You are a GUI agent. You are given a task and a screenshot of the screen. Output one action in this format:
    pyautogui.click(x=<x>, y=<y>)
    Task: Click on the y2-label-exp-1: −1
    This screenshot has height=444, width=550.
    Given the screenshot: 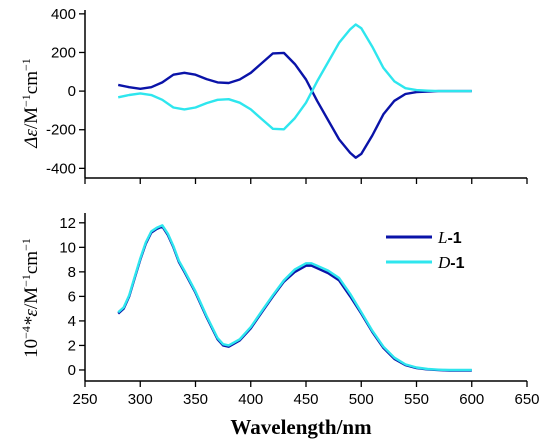 What is the action you would take?
    pyautogui.click(x=26, y=280)
    